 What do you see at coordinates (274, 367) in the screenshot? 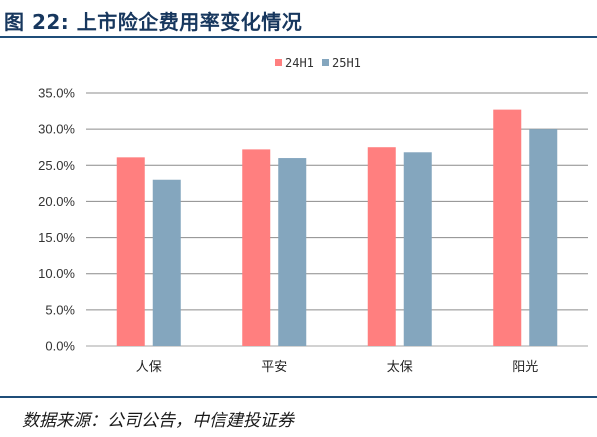
I see `x-category-label: 平安` at bounding box center [274, 367].